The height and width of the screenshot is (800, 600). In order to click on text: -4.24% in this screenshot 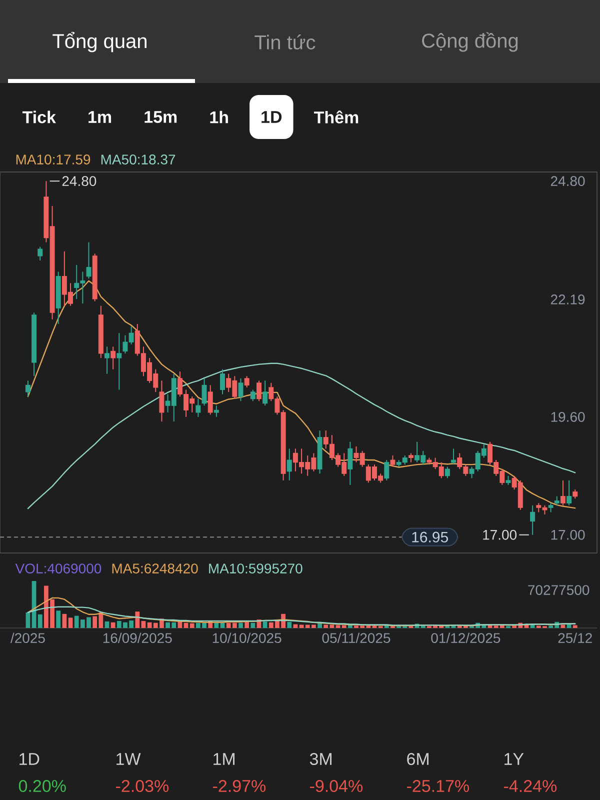, I will do `click(530, 786)`.